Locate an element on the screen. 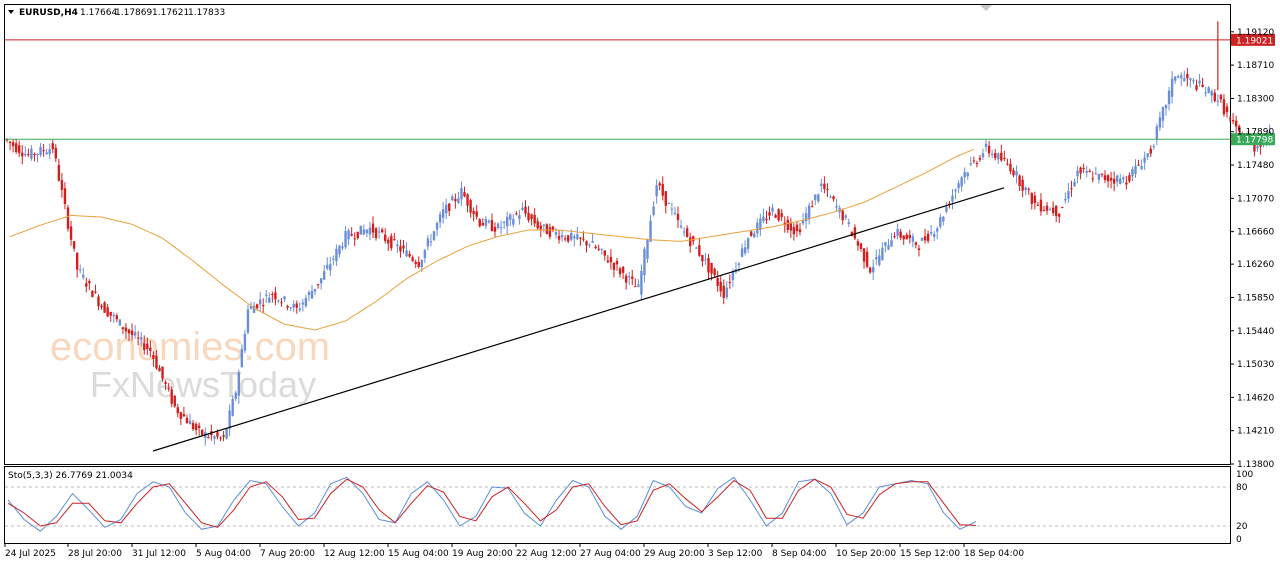 The width and height of the screenshot is (1280, 567). shift-marker-icon is located at coordinates (986, 8).